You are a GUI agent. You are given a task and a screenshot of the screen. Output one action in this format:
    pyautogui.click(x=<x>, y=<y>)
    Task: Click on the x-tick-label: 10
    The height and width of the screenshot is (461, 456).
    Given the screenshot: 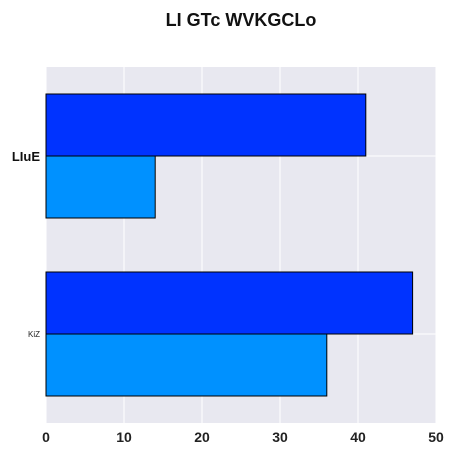 What is the action you would take?
    pyautogui.click(x=124, y=437)
    